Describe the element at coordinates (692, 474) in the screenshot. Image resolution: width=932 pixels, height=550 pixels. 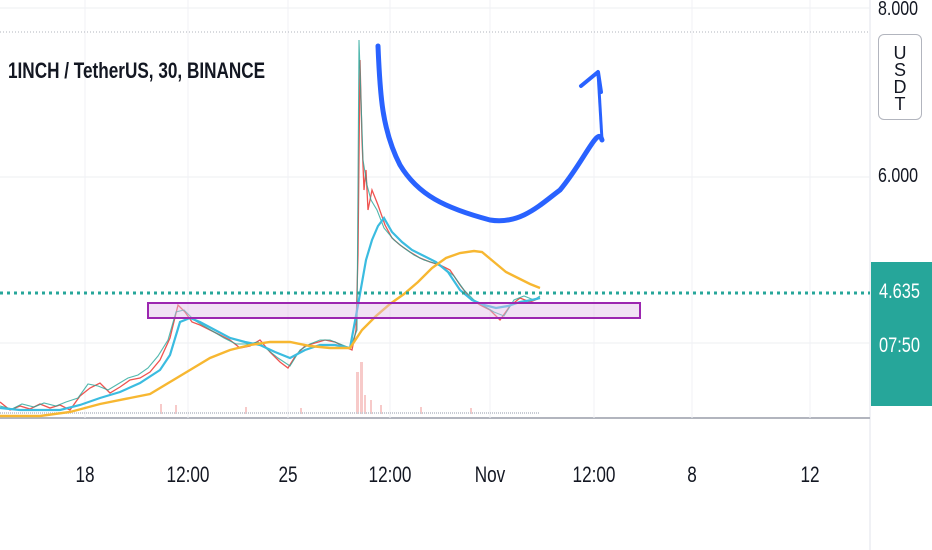
I see `time-tick: 8` at that location.